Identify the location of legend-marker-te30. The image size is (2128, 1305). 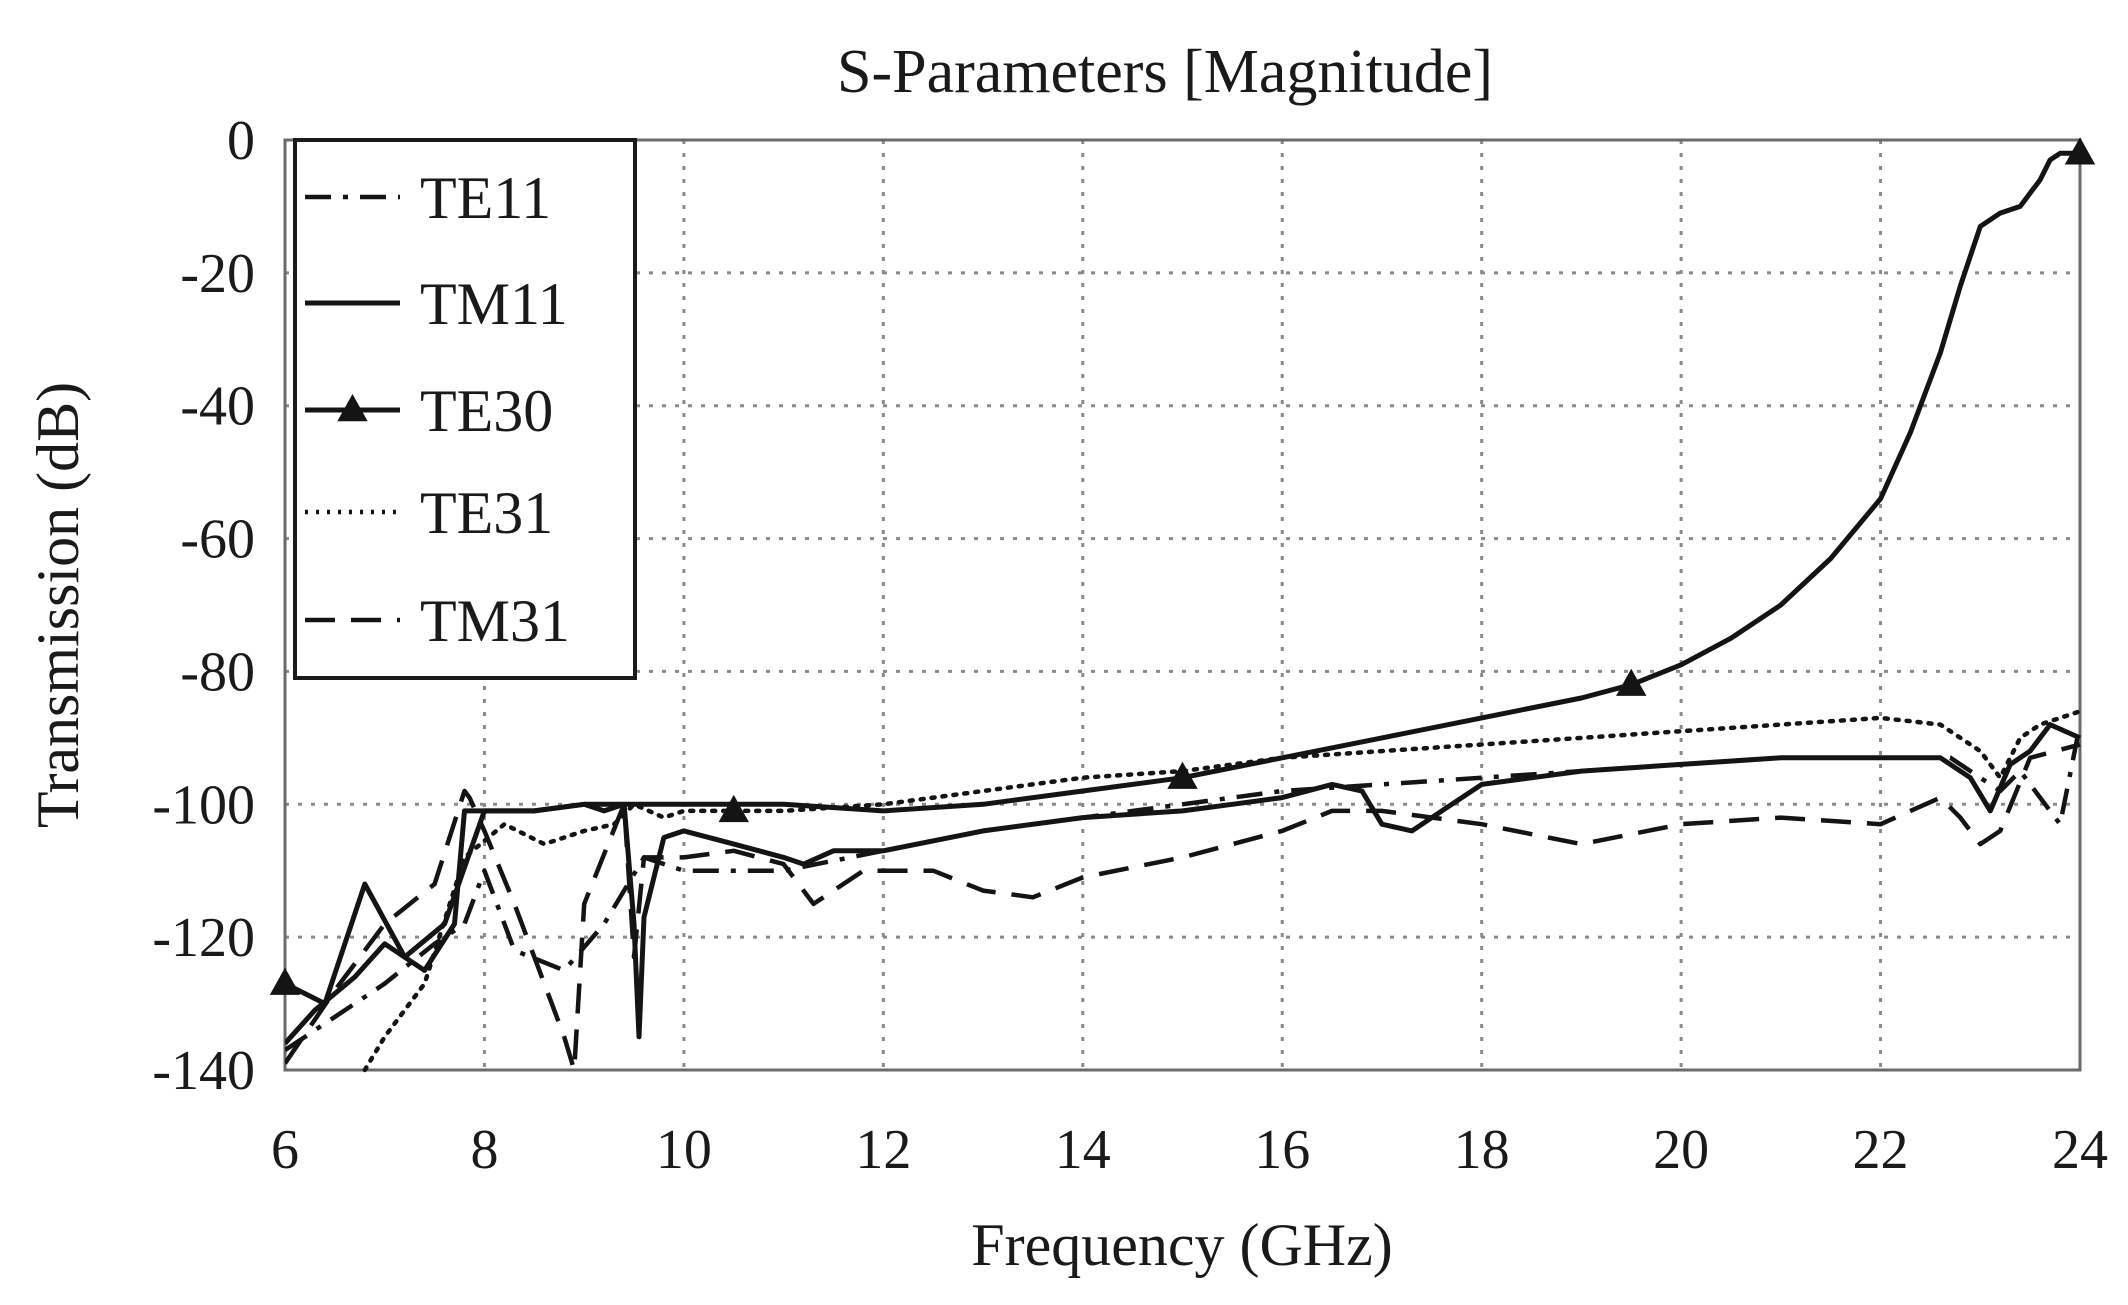
(352, 408).